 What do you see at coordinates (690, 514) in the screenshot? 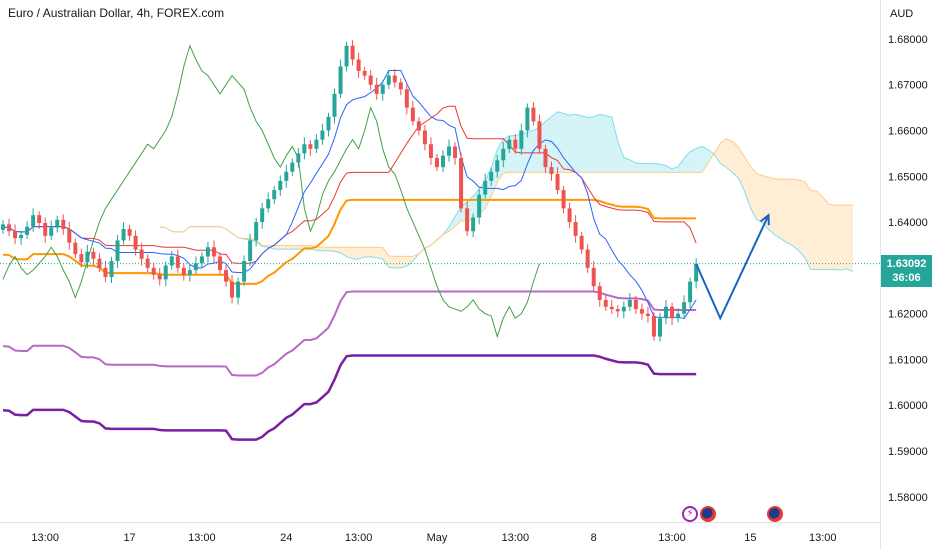
I see `lightning-icon: ⚡` at bounding box center [690, 514].